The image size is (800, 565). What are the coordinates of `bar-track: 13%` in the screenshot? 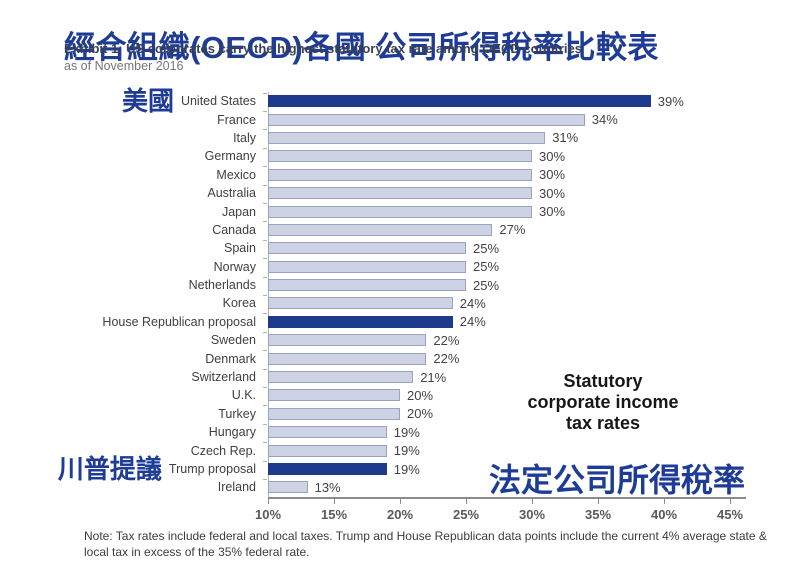 It's located at (504, 486).